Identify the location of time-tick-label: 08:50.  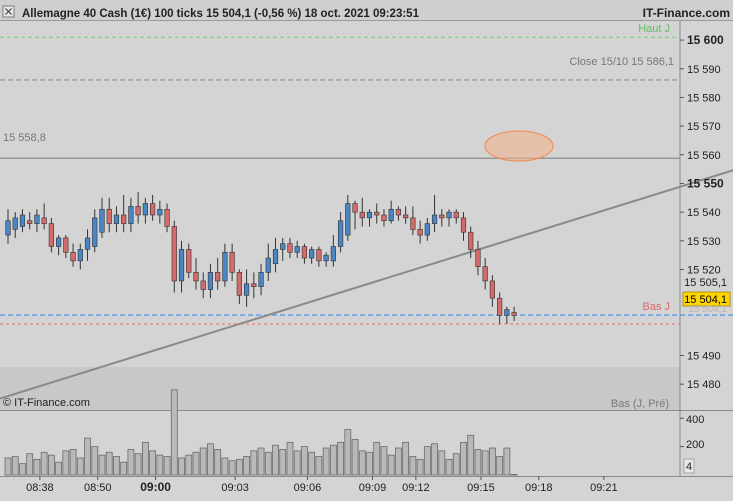
(98, 488).